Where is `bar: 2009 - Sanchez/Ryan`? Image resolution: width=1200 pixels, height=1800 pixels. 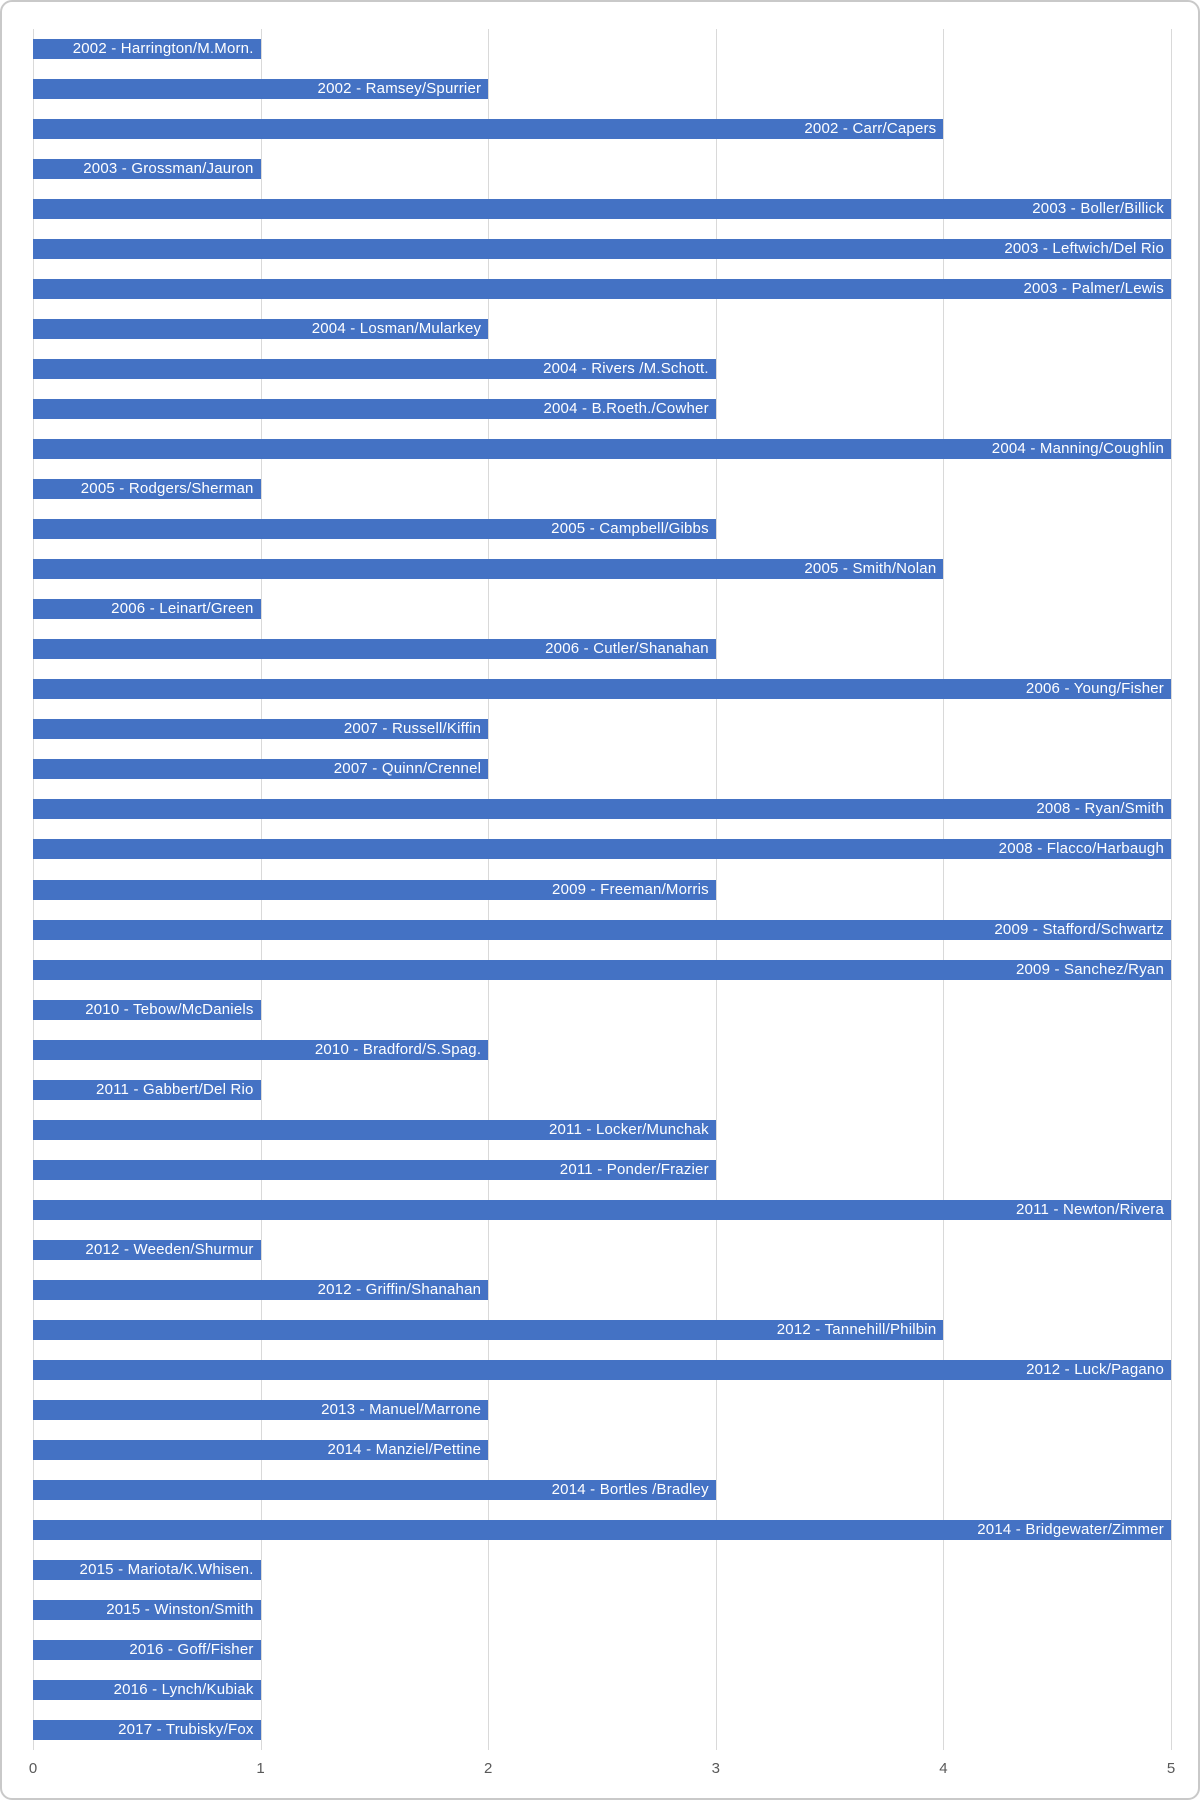
bar: 2009 - Sanchez/Ryan is located at coordinates (602, 969).